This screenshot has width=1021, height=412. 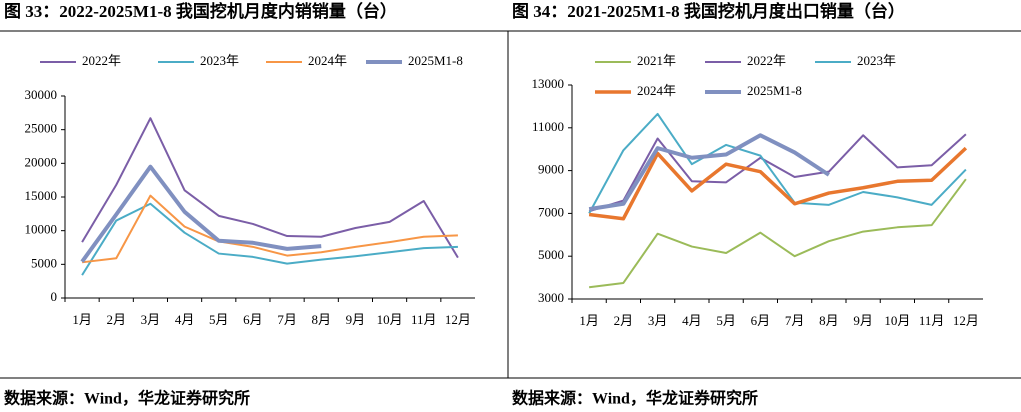 I want to click on y-tick-label: 13000, so click(x=548, y=83).